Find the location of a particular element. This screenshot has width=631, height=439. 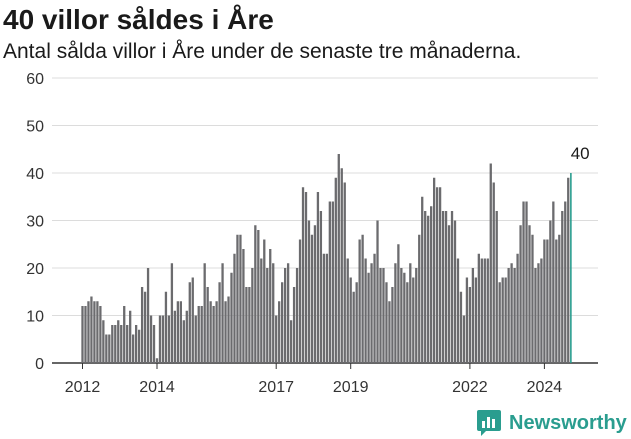

y-tick-label: 30 is located at coordinates (35, 222).